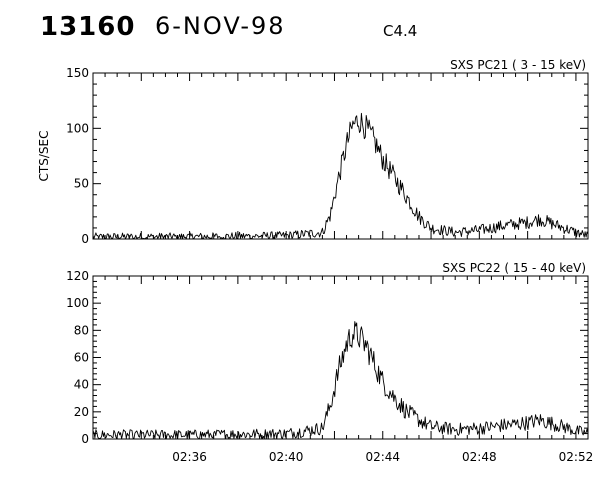 The width and height of the screenshot is (600, 480). Describe the element at coordinates (77, 128) in the screenshot. I see `y-tick-label-1-2: 100` at that location.